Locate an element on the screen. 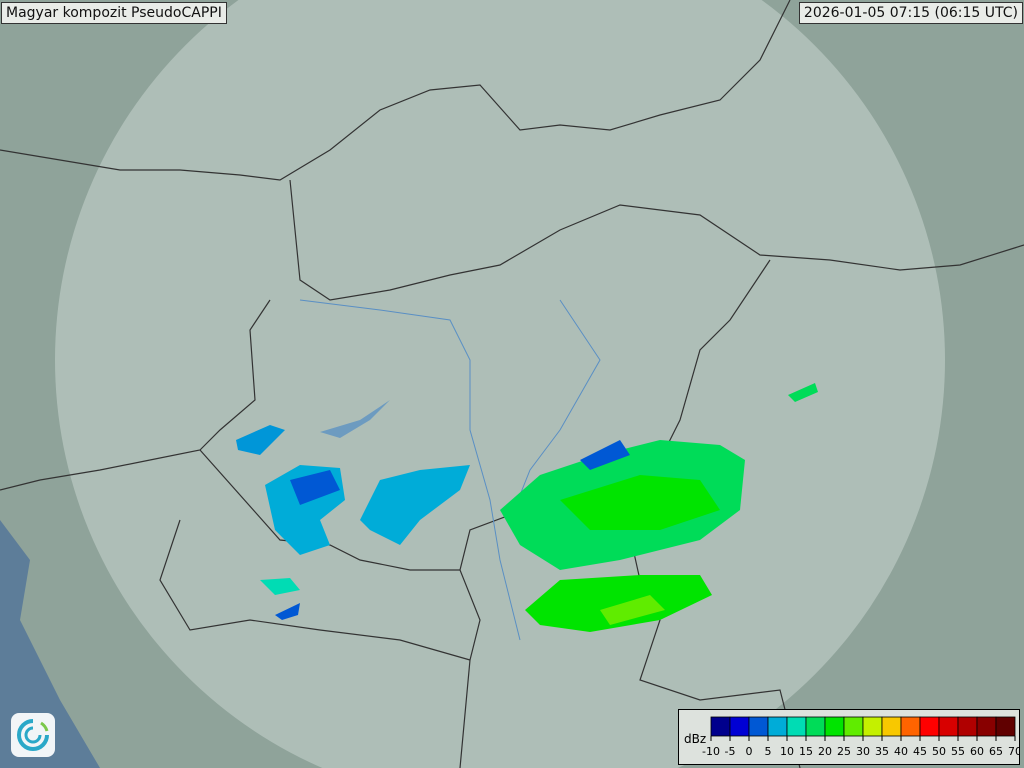  legend-tick-label: 70 is located at coordinates (1013, 751).